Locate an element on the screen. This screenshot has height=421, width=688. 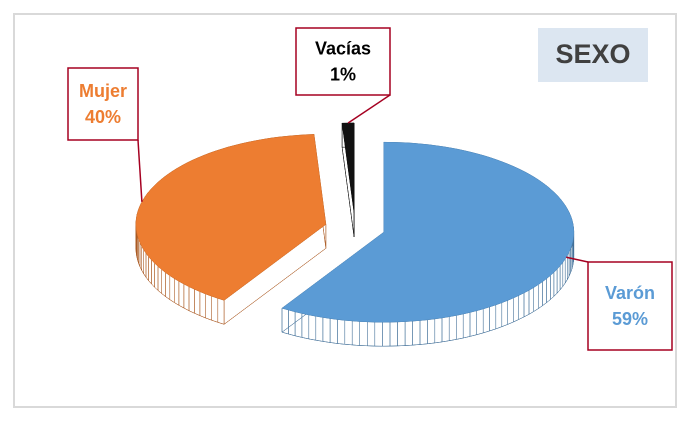
value-label: 1% is located at coordinates (343, 74).